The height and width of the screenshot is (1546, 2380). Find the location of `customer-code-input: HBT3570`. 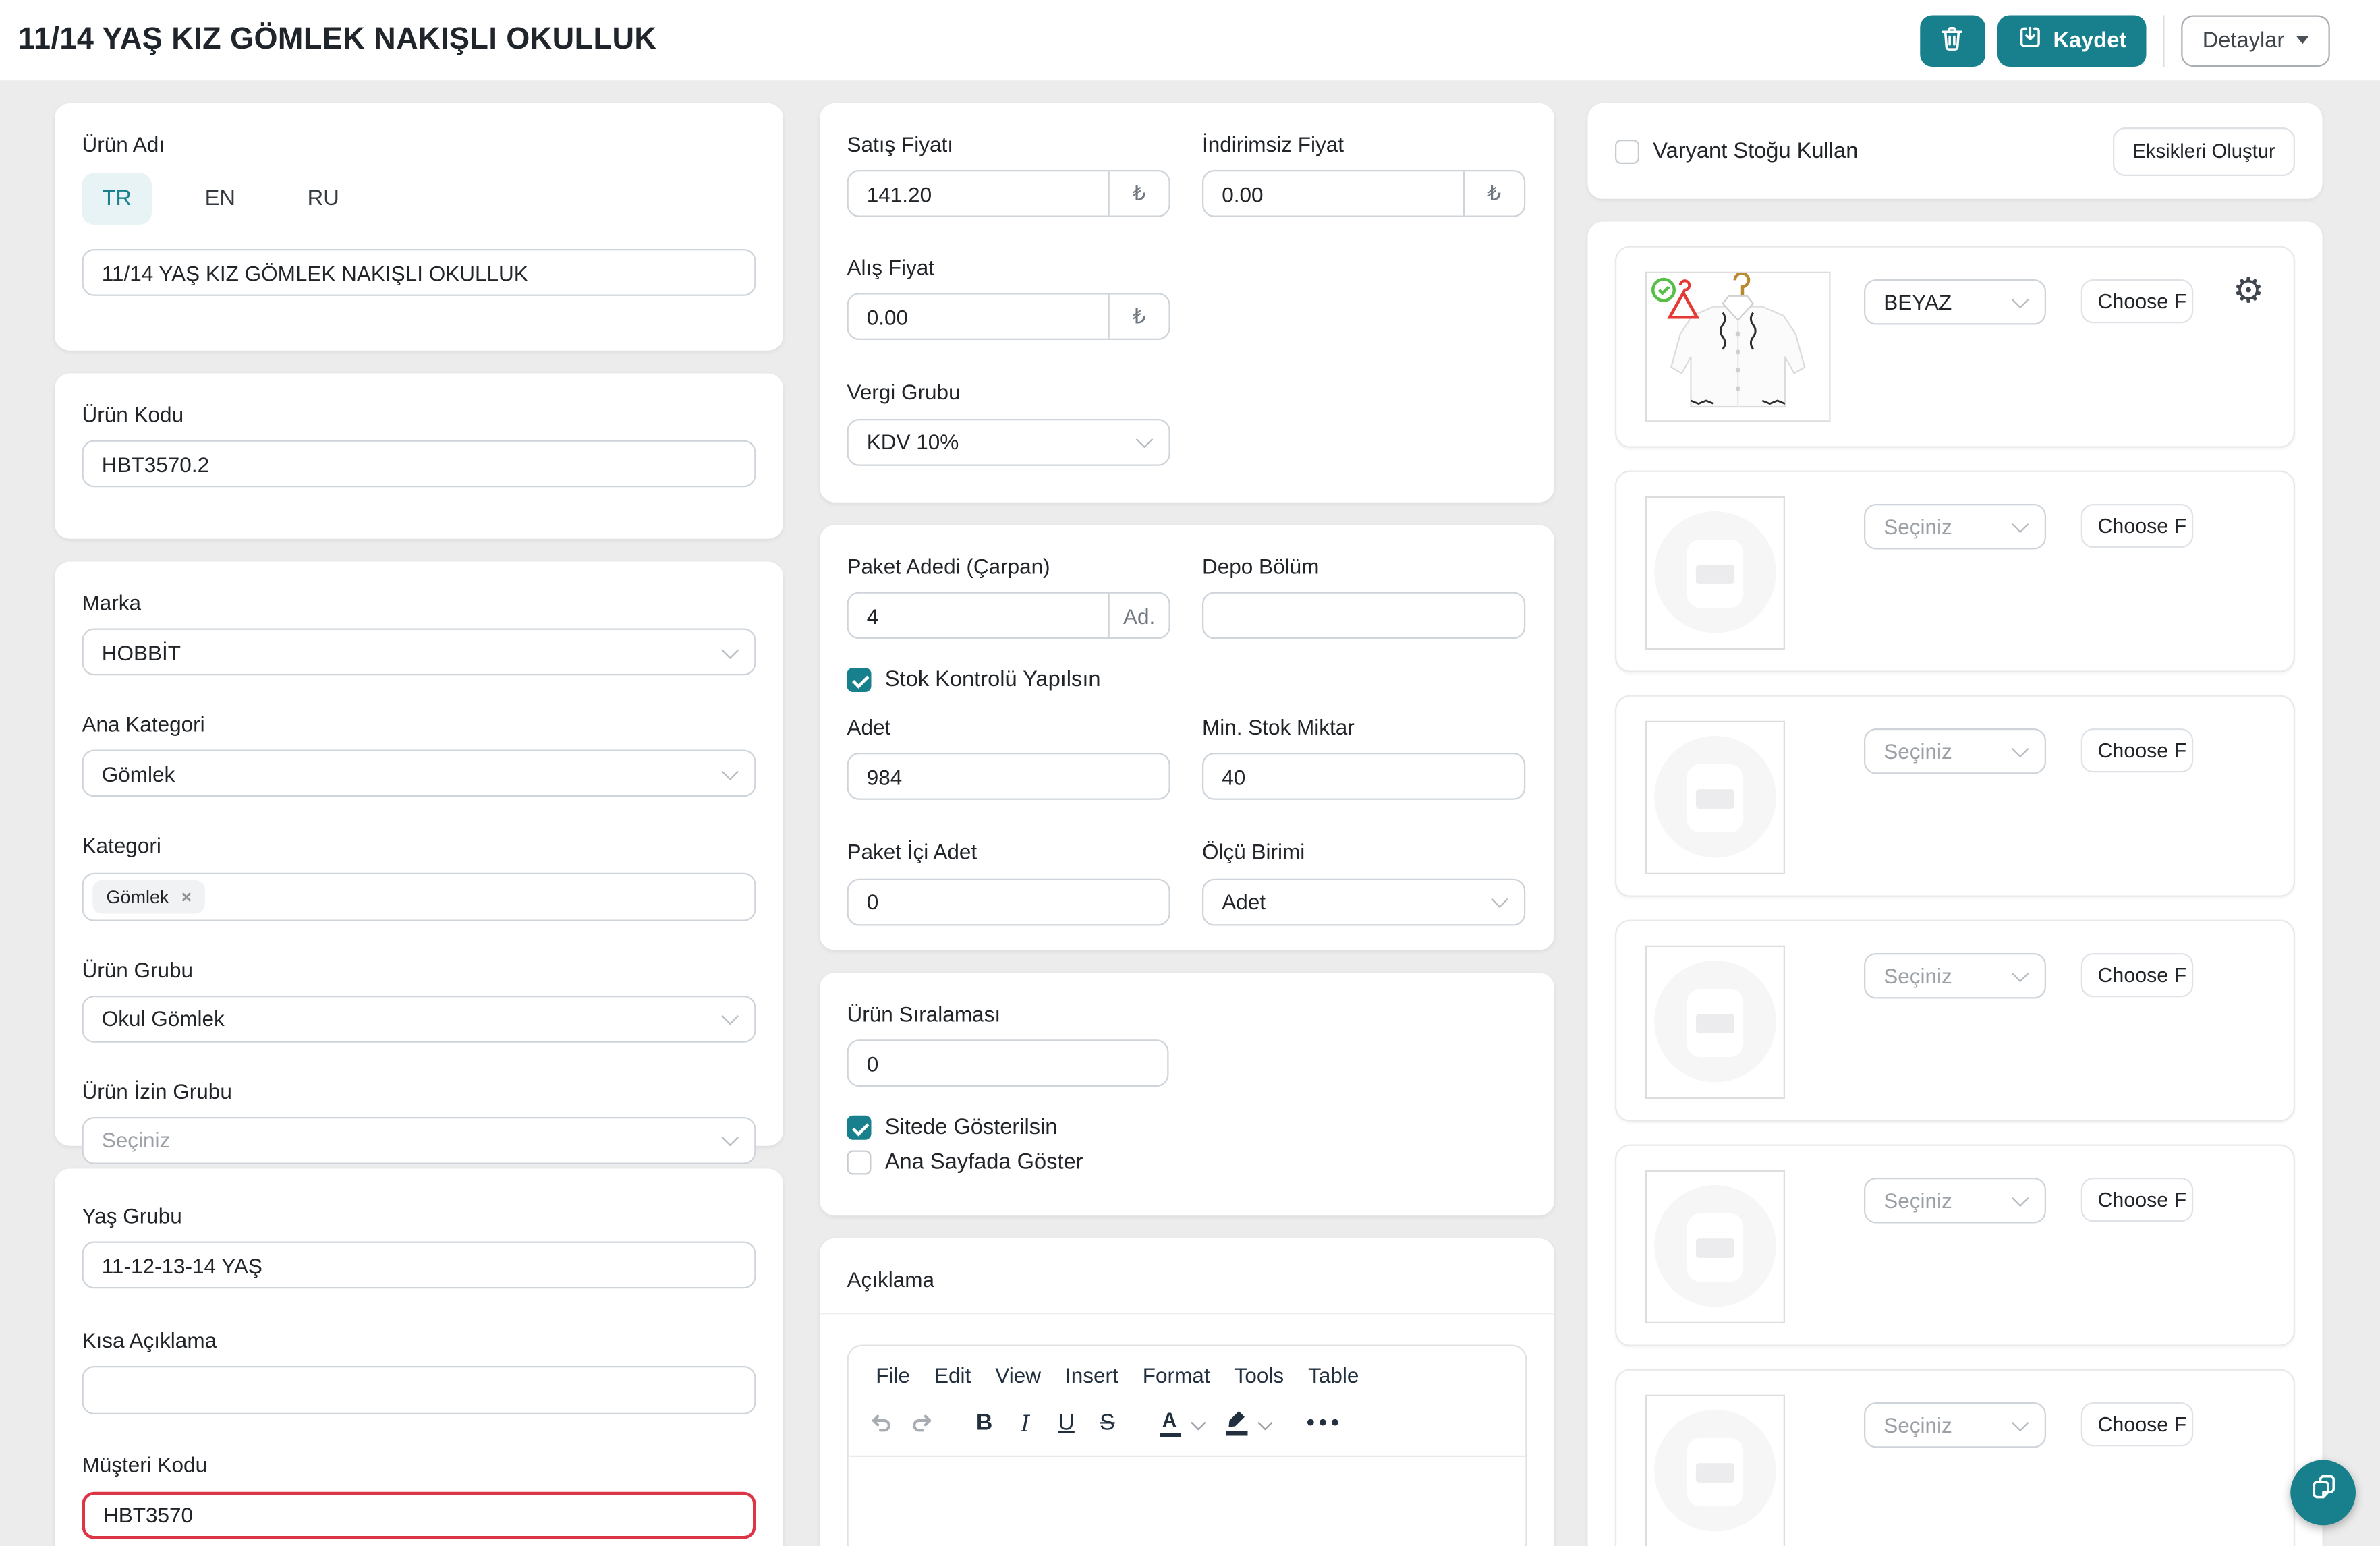

customer-code-input: HBT3570 is located at coordinates (419, 1515).